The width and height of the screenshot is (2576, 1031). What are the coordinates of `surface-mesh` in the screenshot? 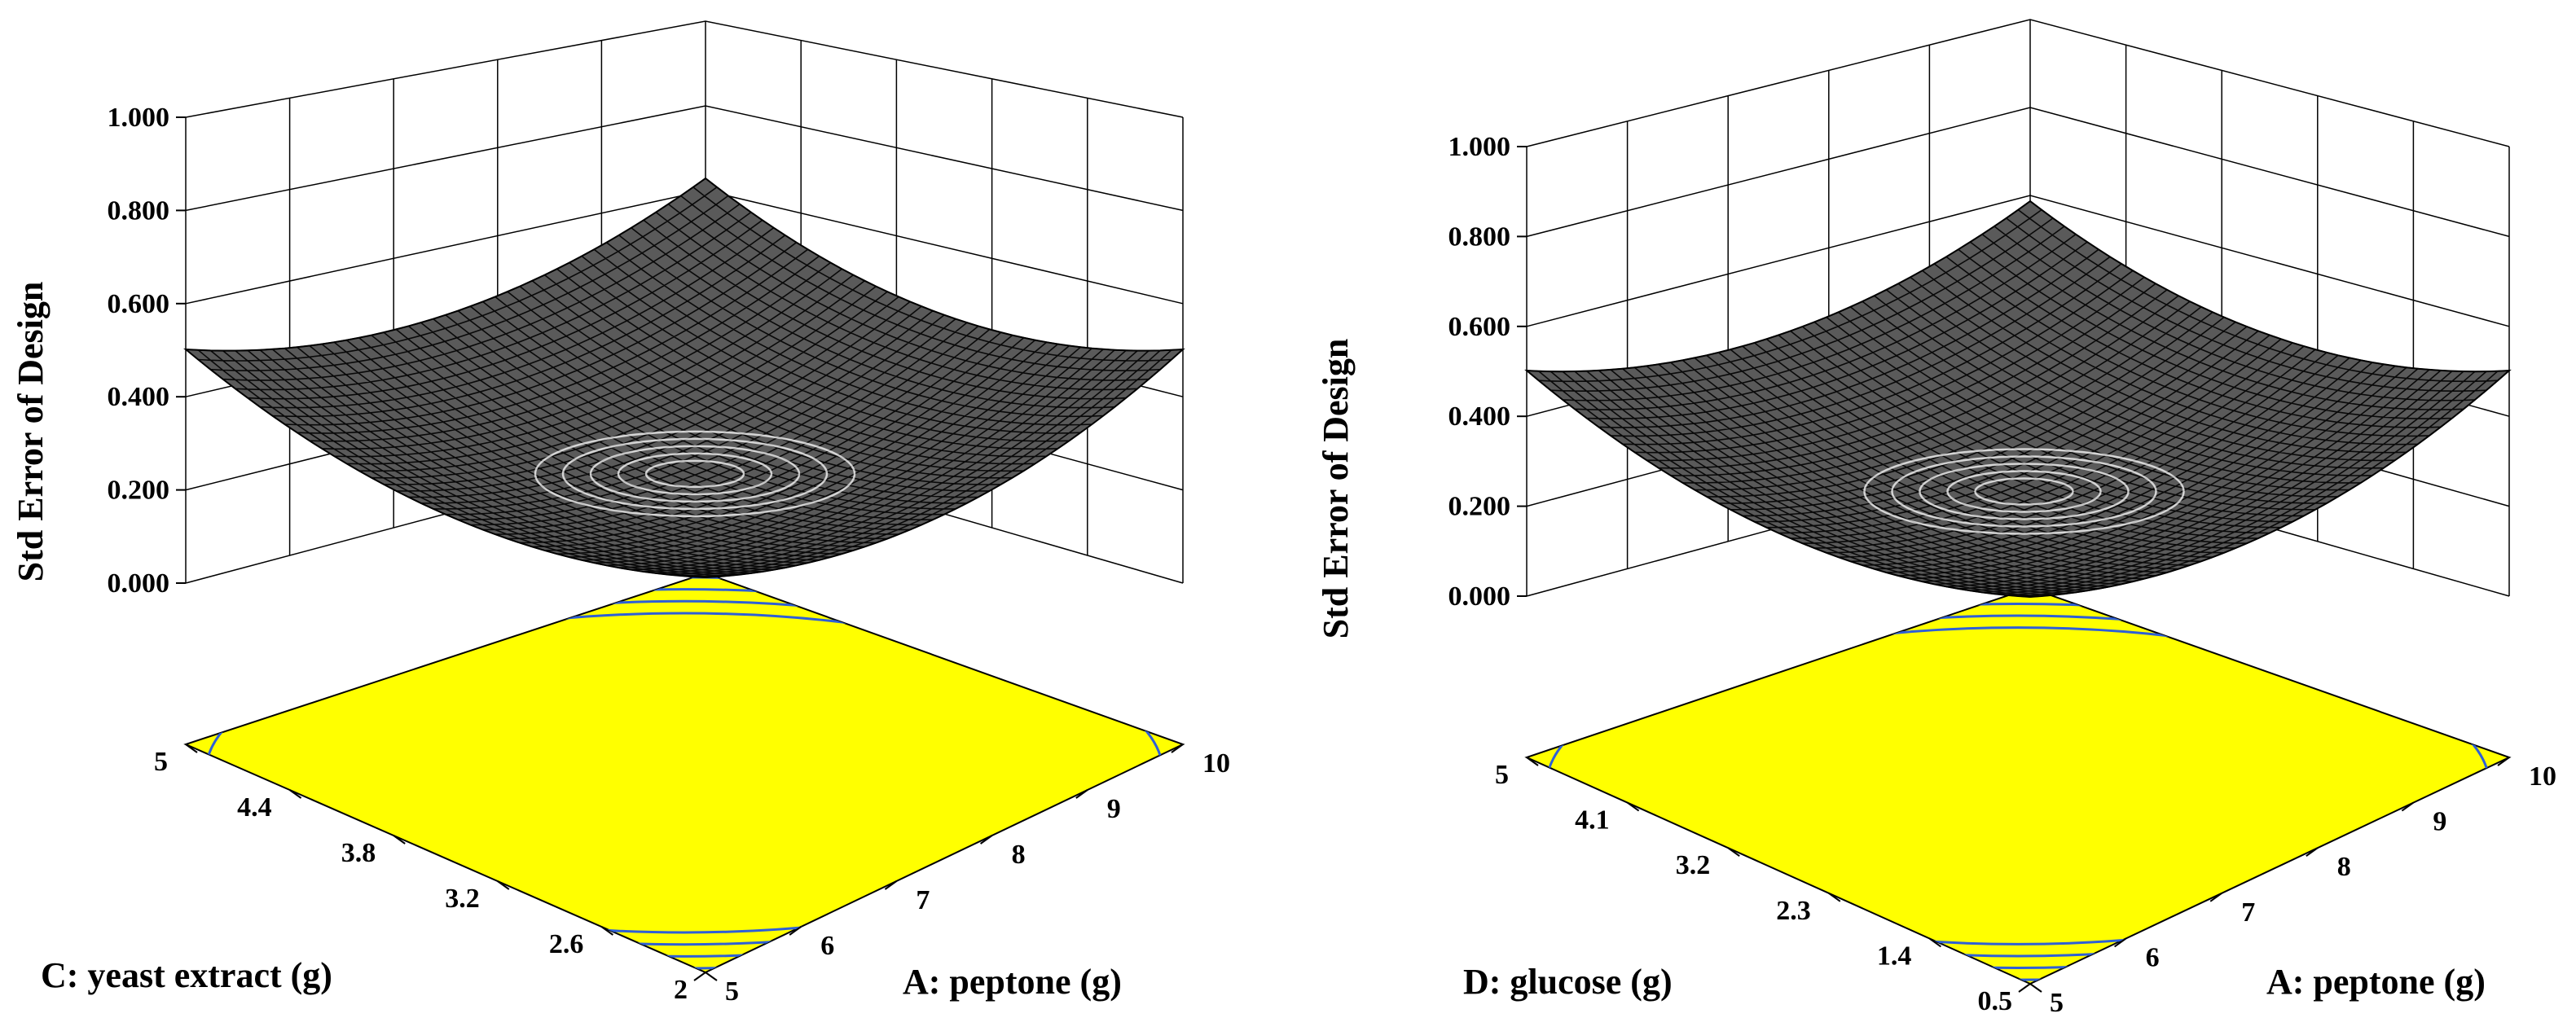 It's located at (2018, 399).